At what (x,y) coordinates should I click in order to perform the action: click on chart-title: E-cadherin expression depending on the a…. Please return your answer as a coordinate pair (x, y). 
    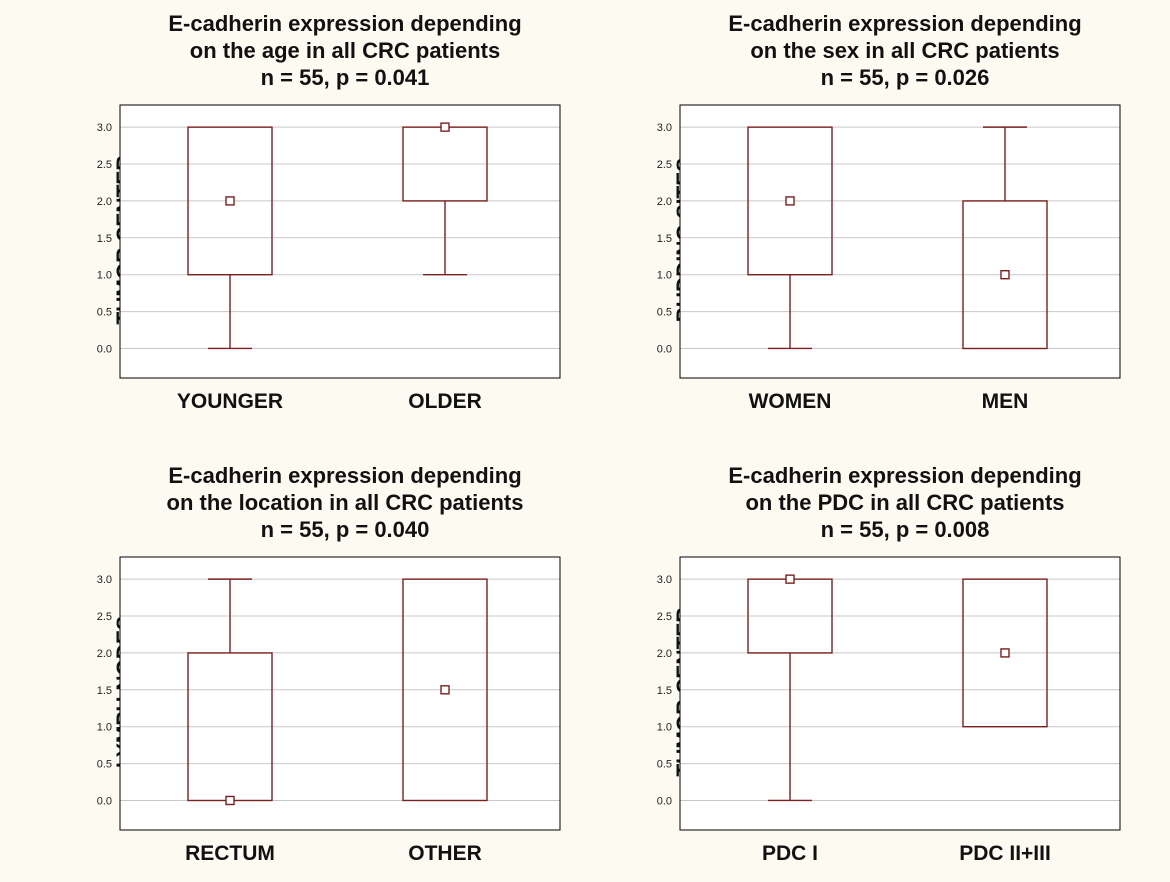
    Looking at the image, I should click on (345, 50).